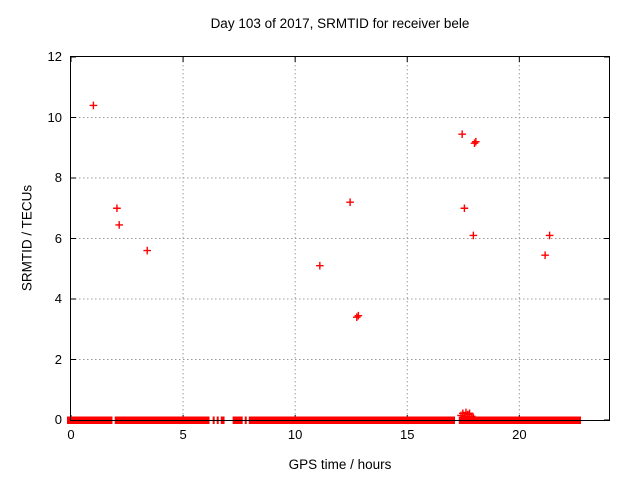 Image resolution: width=640 pixels, height=480 pixels. What do you see at coordinates (58, 238) in the screenshot?
I see `y-tick-label-6: 6` at bounding box center [58, 238].